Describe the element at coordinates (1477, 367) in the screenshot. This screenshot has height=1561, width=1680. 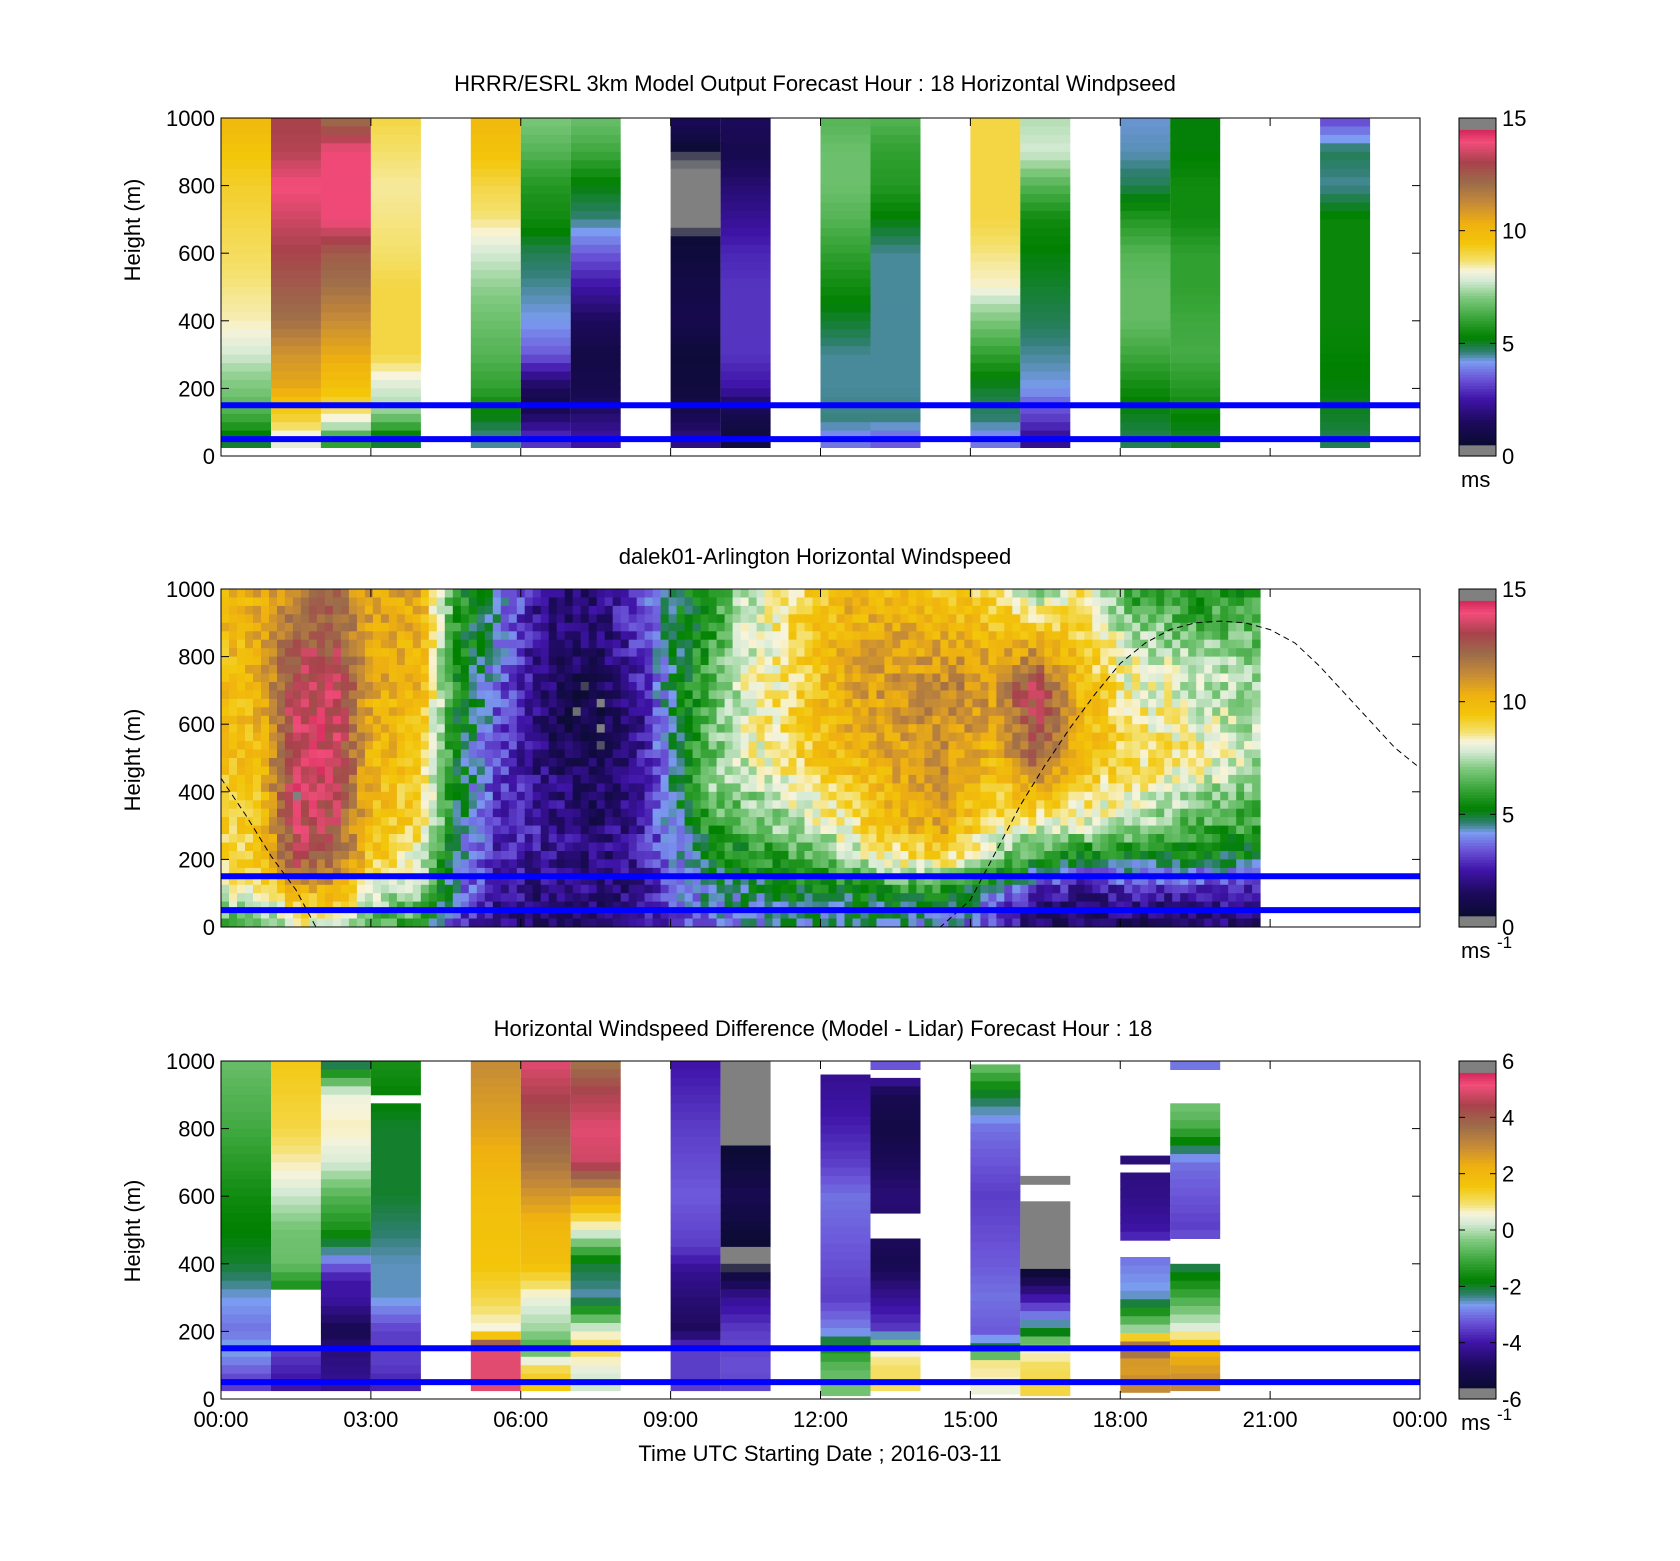
I see `colorbar-segment` at that location.